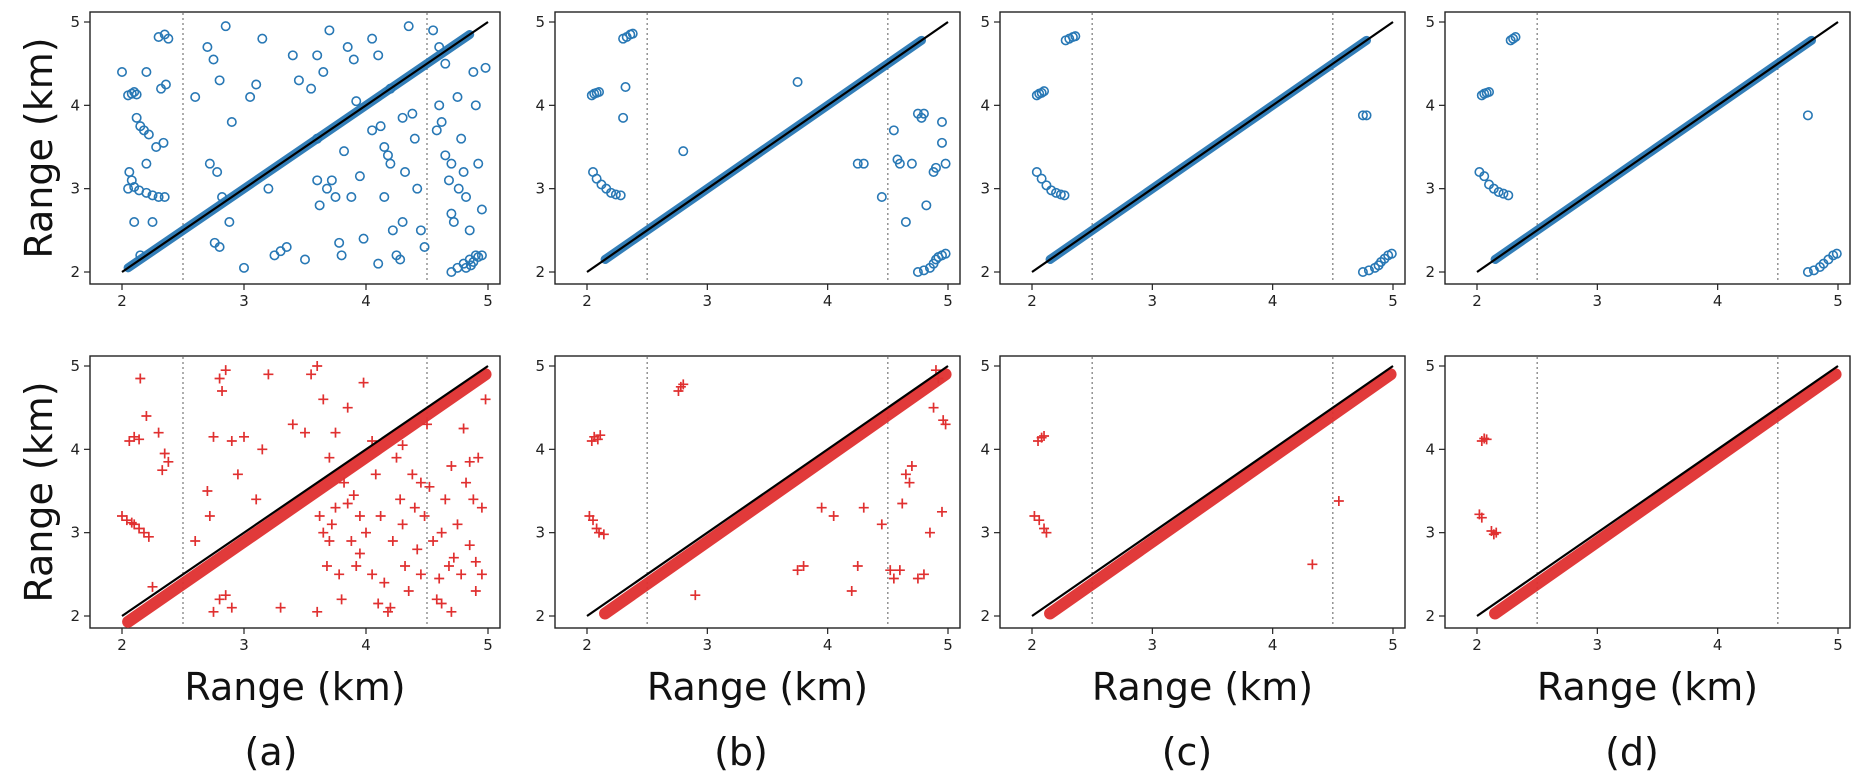  Describe the element at coordinates (1430, 366) in the screenshot. I see `ytick-label-bottom-d-3: 5` at that location.